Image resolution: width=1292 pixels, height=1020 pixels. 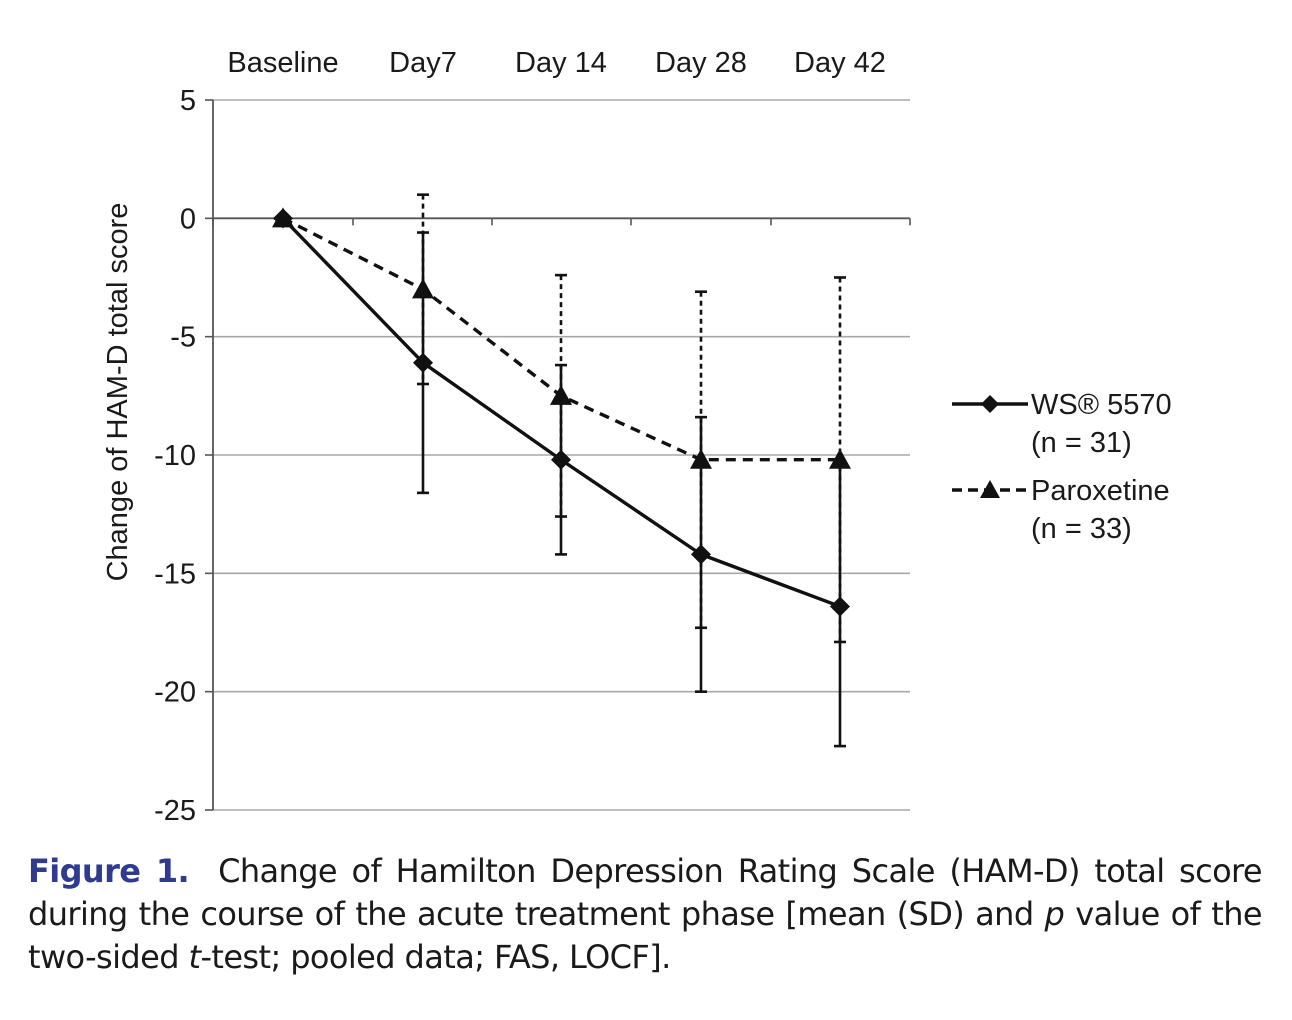 I want to click on y-tick-label: 5, so click(x=188, y=101).